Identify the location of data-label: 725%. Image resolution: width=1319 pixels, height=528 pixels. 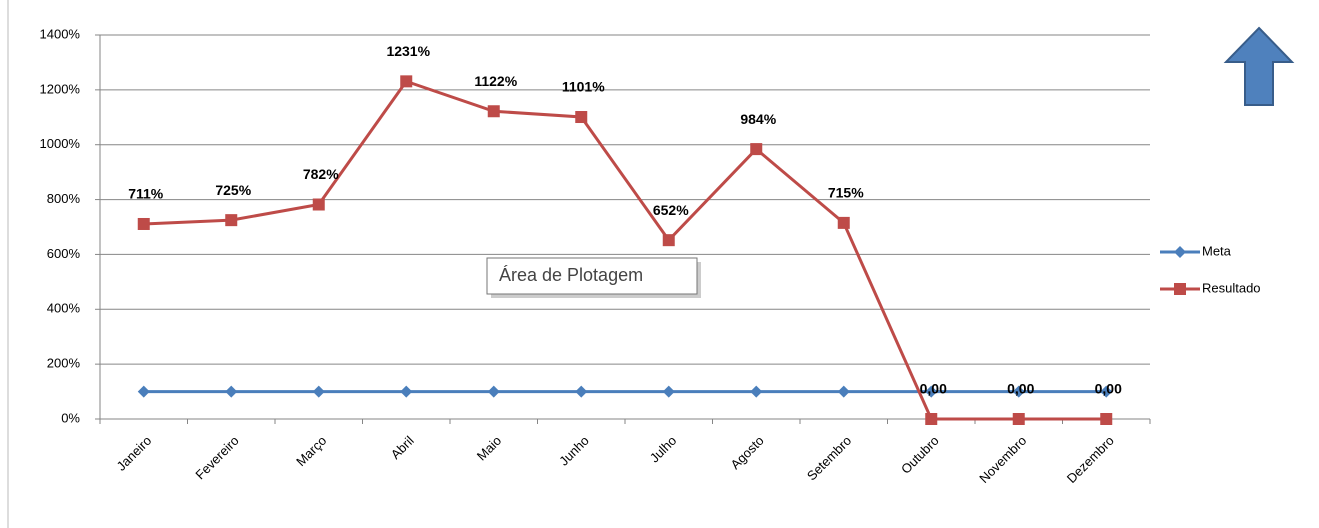
(233, 190).